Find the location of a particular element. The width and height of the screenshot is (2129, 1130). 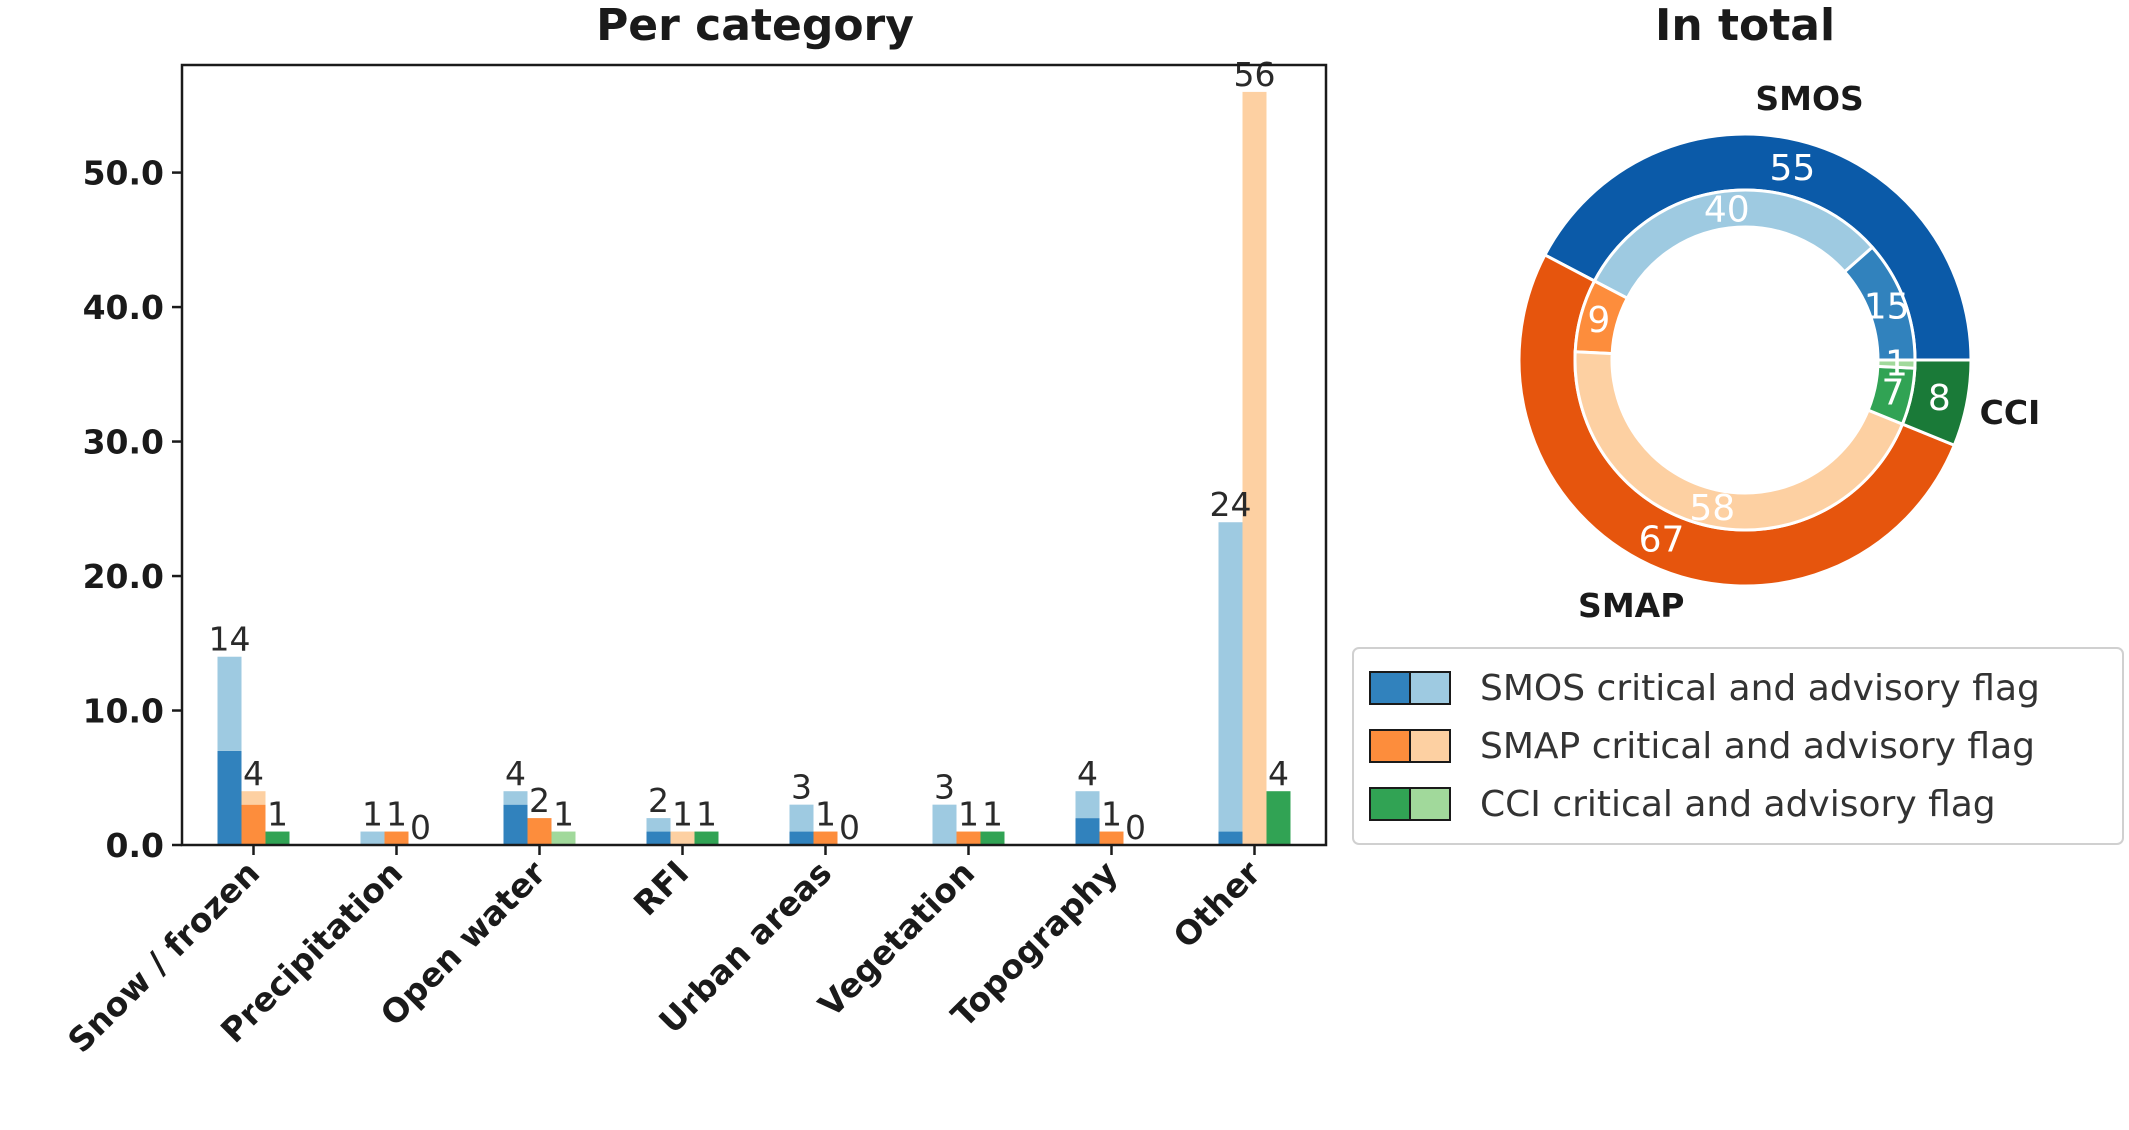

donut-outer-value: 8 is located at coordinates (1939, 398).